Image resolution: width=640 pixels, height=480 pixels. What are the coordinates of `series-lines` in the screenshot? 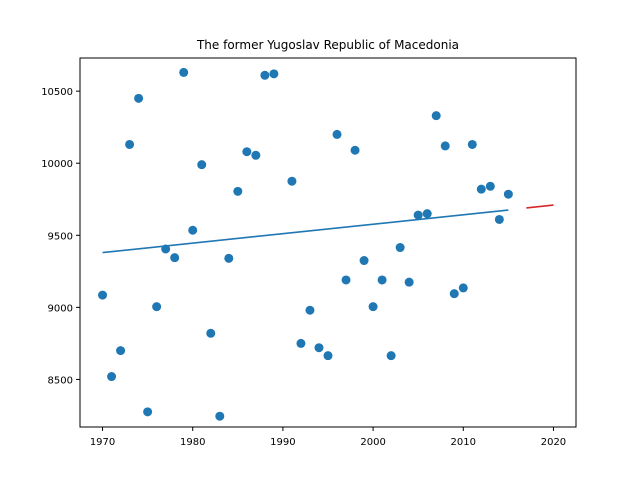 It's located at (328, 229).